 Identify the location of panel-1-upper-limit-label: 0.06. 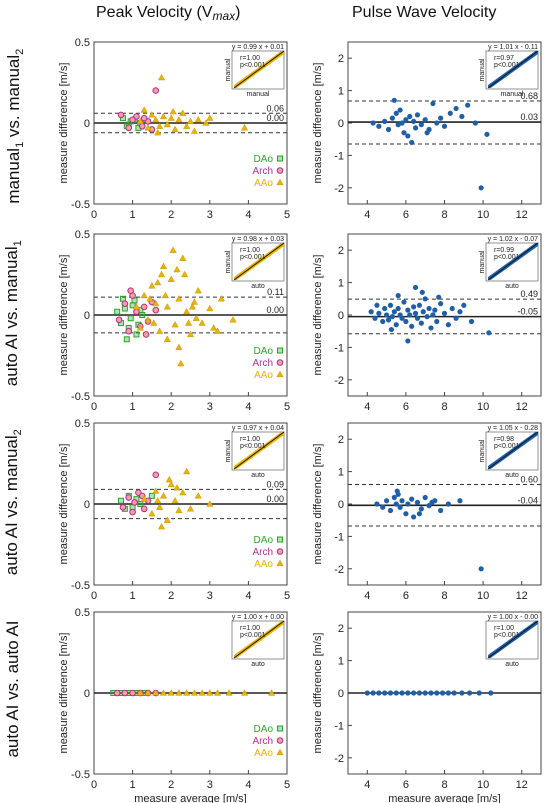
(275, 108).